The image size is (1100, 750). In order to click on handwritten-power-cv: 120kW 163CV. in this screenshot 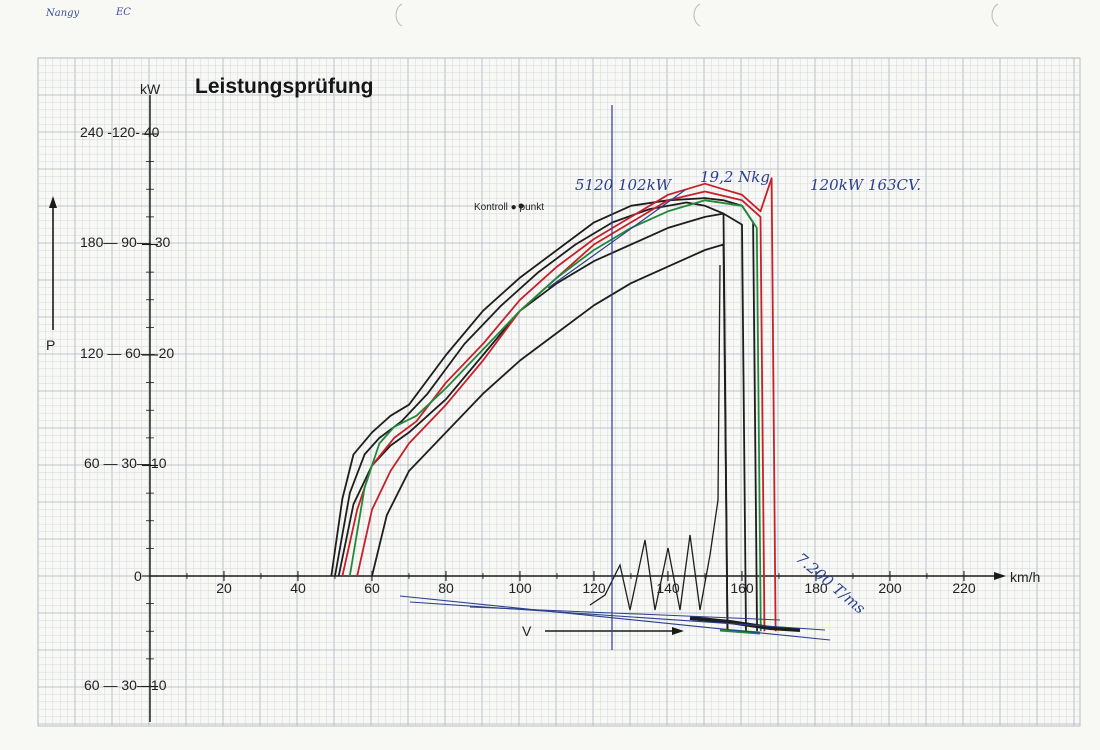, I will do `click(865, 185)`.